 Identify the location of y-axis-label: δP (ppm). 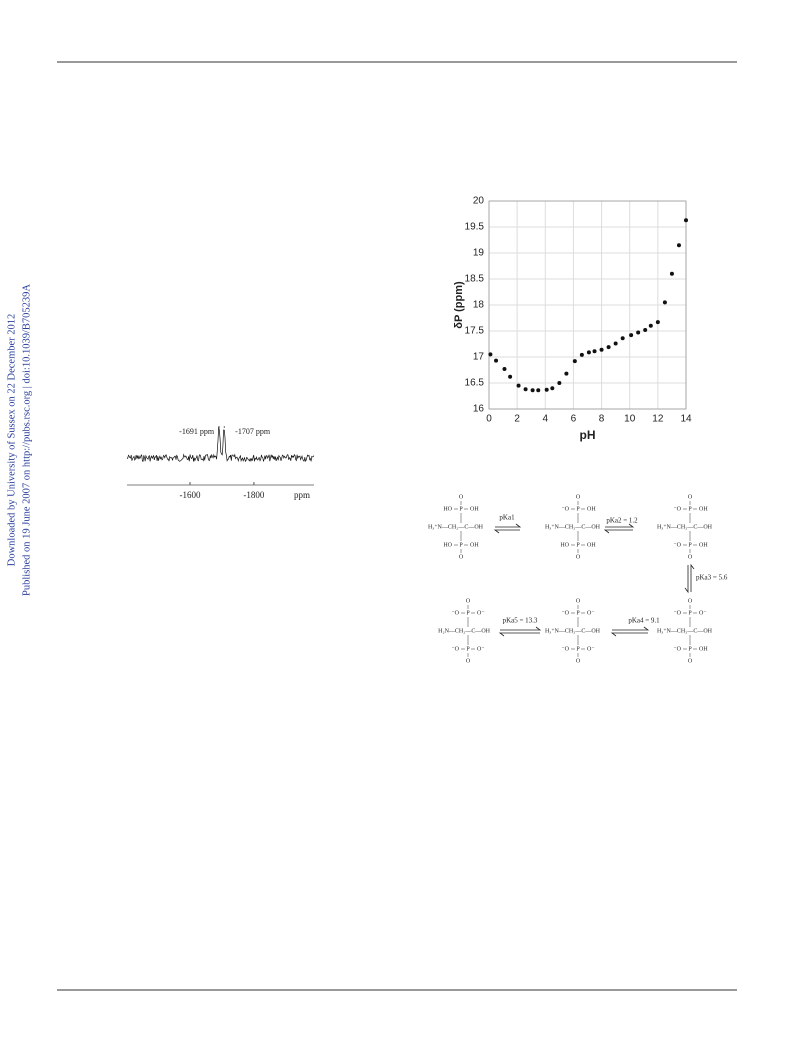
(459, 305).